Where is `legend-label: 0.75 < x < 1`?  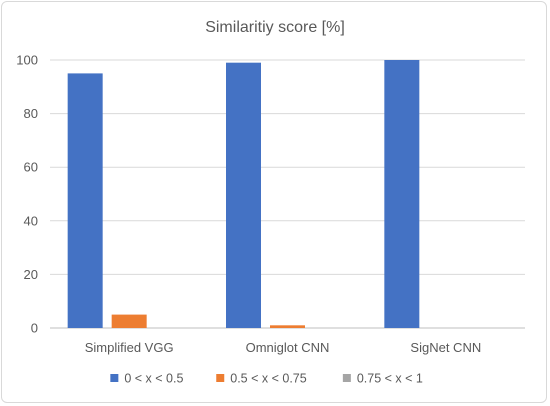 legend-label: 0.75 < x < 1 is located at coordinates (390, 379).